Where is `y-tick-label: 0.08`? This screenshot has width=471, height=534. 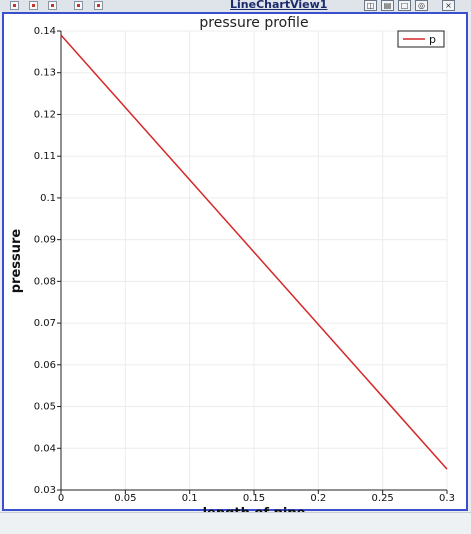 y-tick-label: 0.08 is located at coordinates (45, 281).